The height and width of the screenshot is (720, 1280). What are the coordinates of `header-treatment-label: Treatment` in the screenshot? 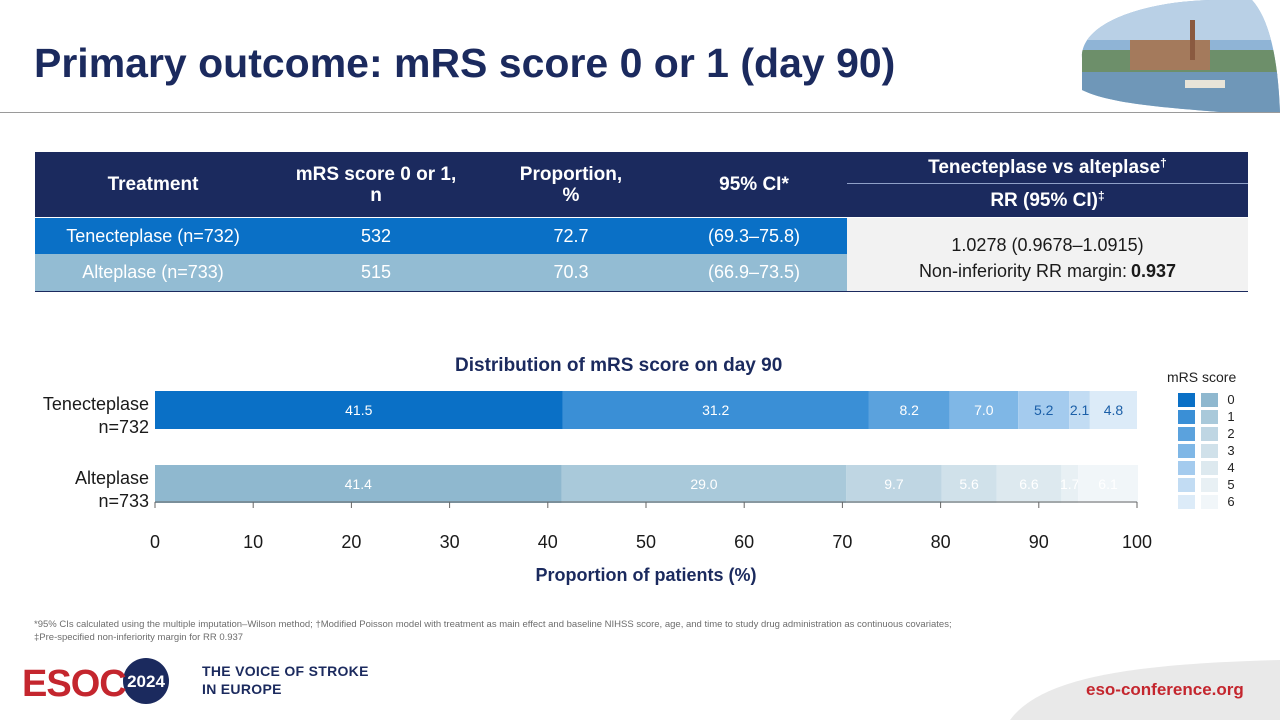 It's located at (153, 184).